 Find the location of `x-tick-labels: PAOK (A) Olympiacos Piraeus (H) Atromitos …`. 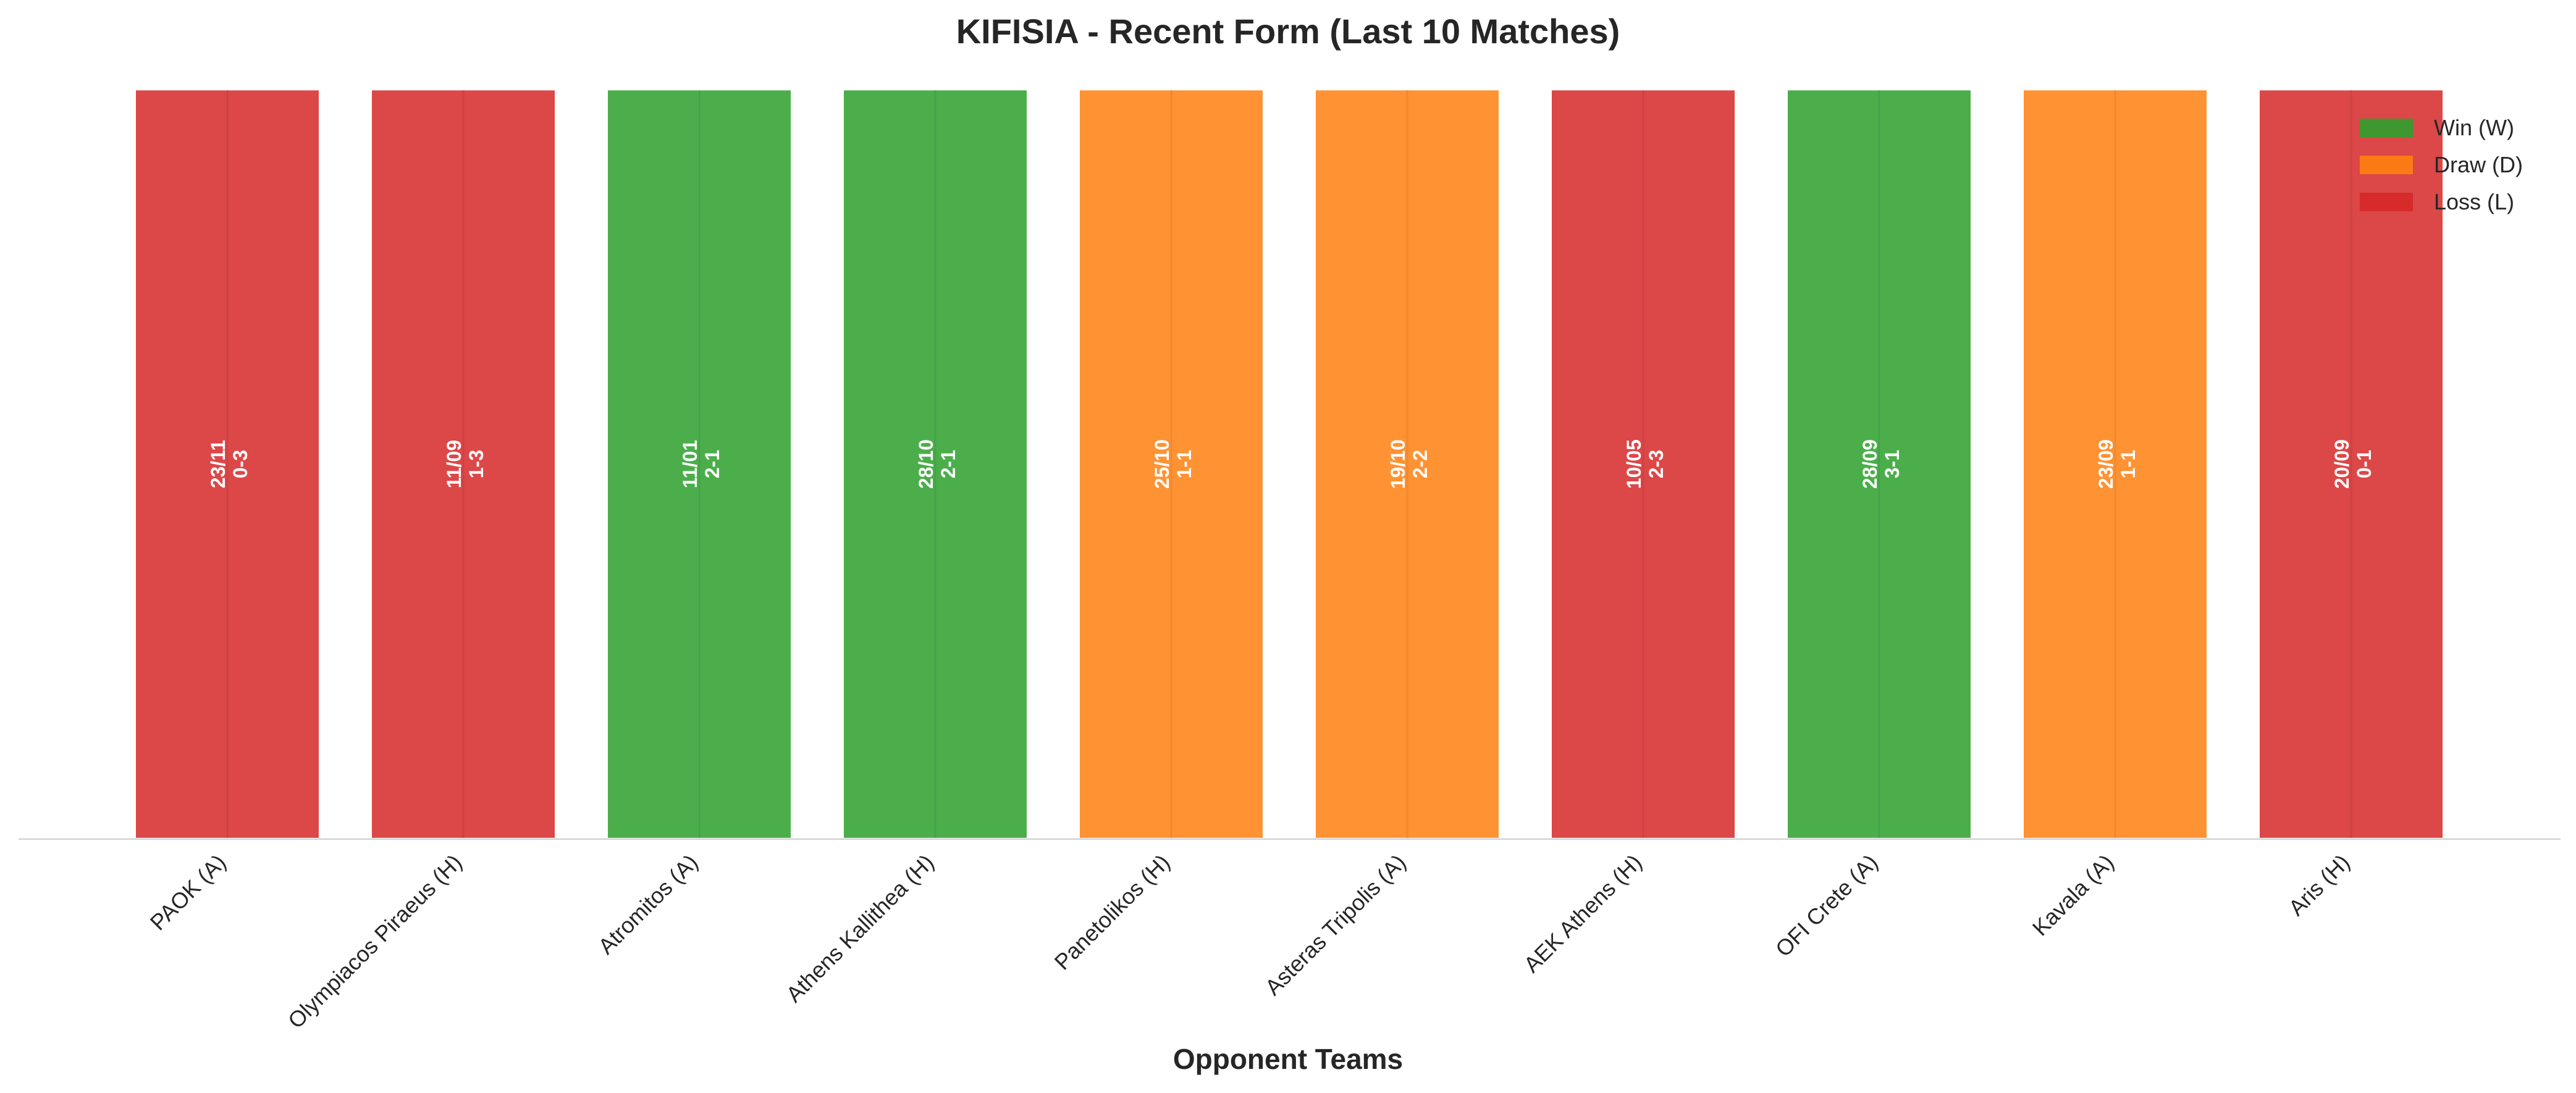

x-tick-labels: PAOK (A) Olympiacos Piraeus (H) Atromitos … is located at coordinates (1250, 942).